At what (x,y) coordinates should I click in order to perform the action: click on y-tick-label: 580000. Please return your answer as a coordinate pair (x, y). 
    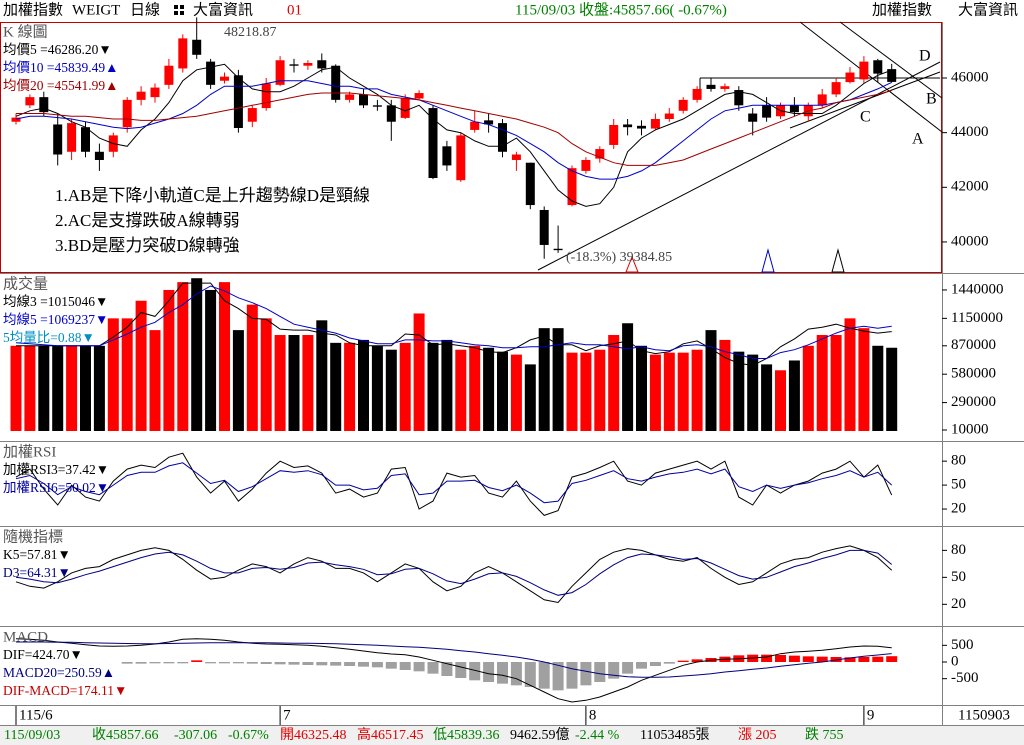
    Looking at the image, I should click on (973, 374).